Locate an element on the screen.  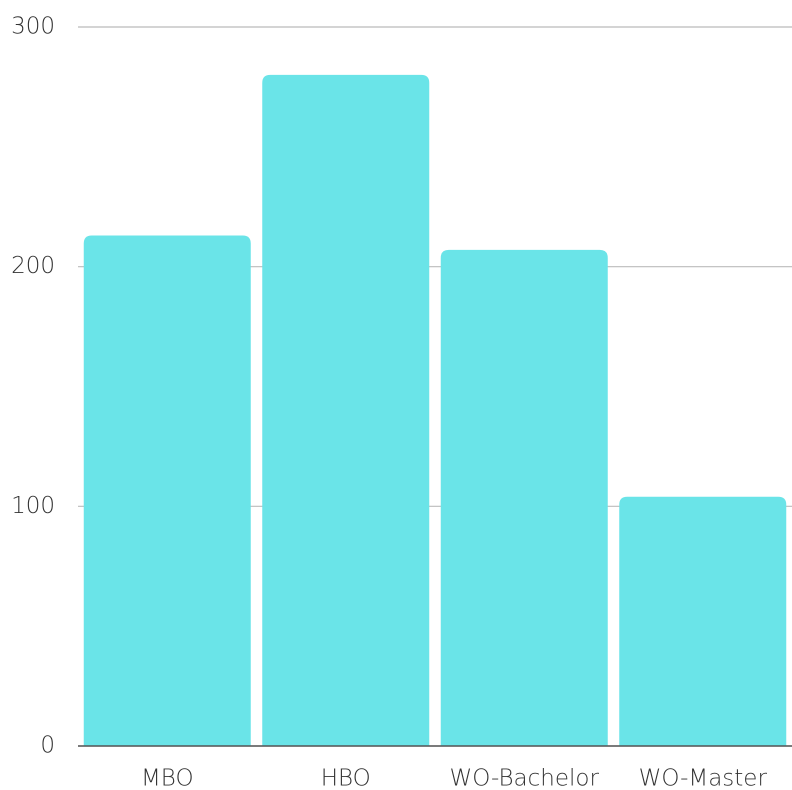
y-tick-label: 300 is located at coordinates (33, 27).